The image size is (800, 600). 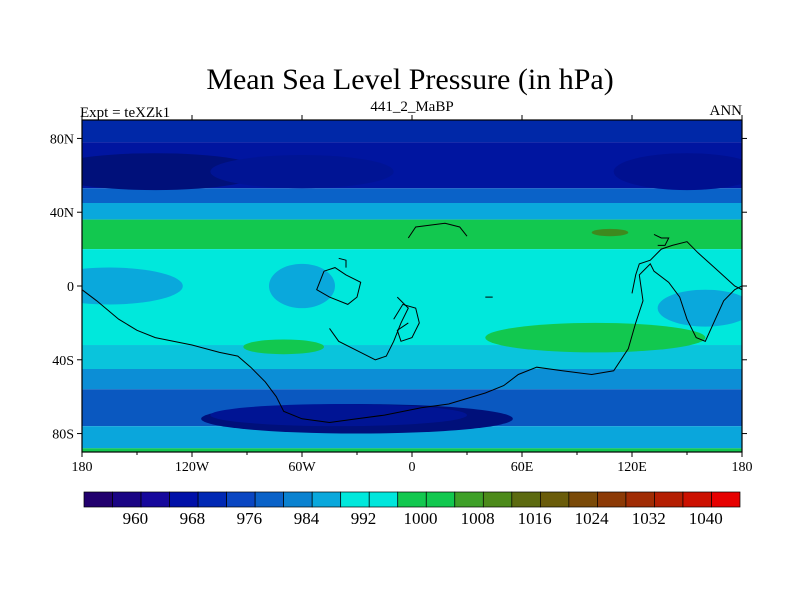 I want to click on north-pacific-low-west, so click(x=174, y=172).